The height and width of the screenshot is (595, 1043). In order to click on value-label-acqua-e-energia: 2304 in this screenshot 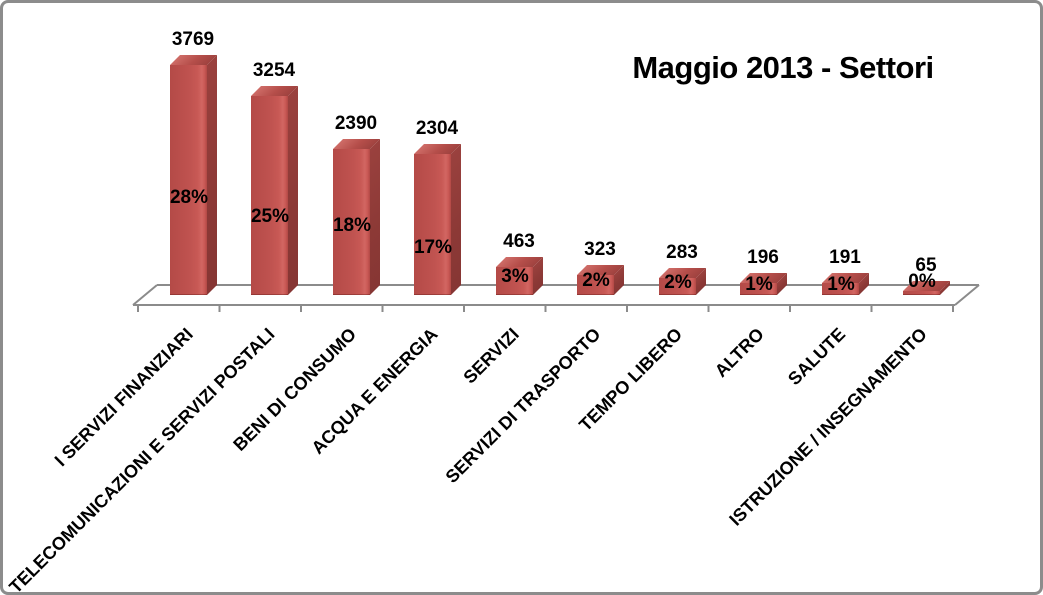, I will do `click(437, 128)`.